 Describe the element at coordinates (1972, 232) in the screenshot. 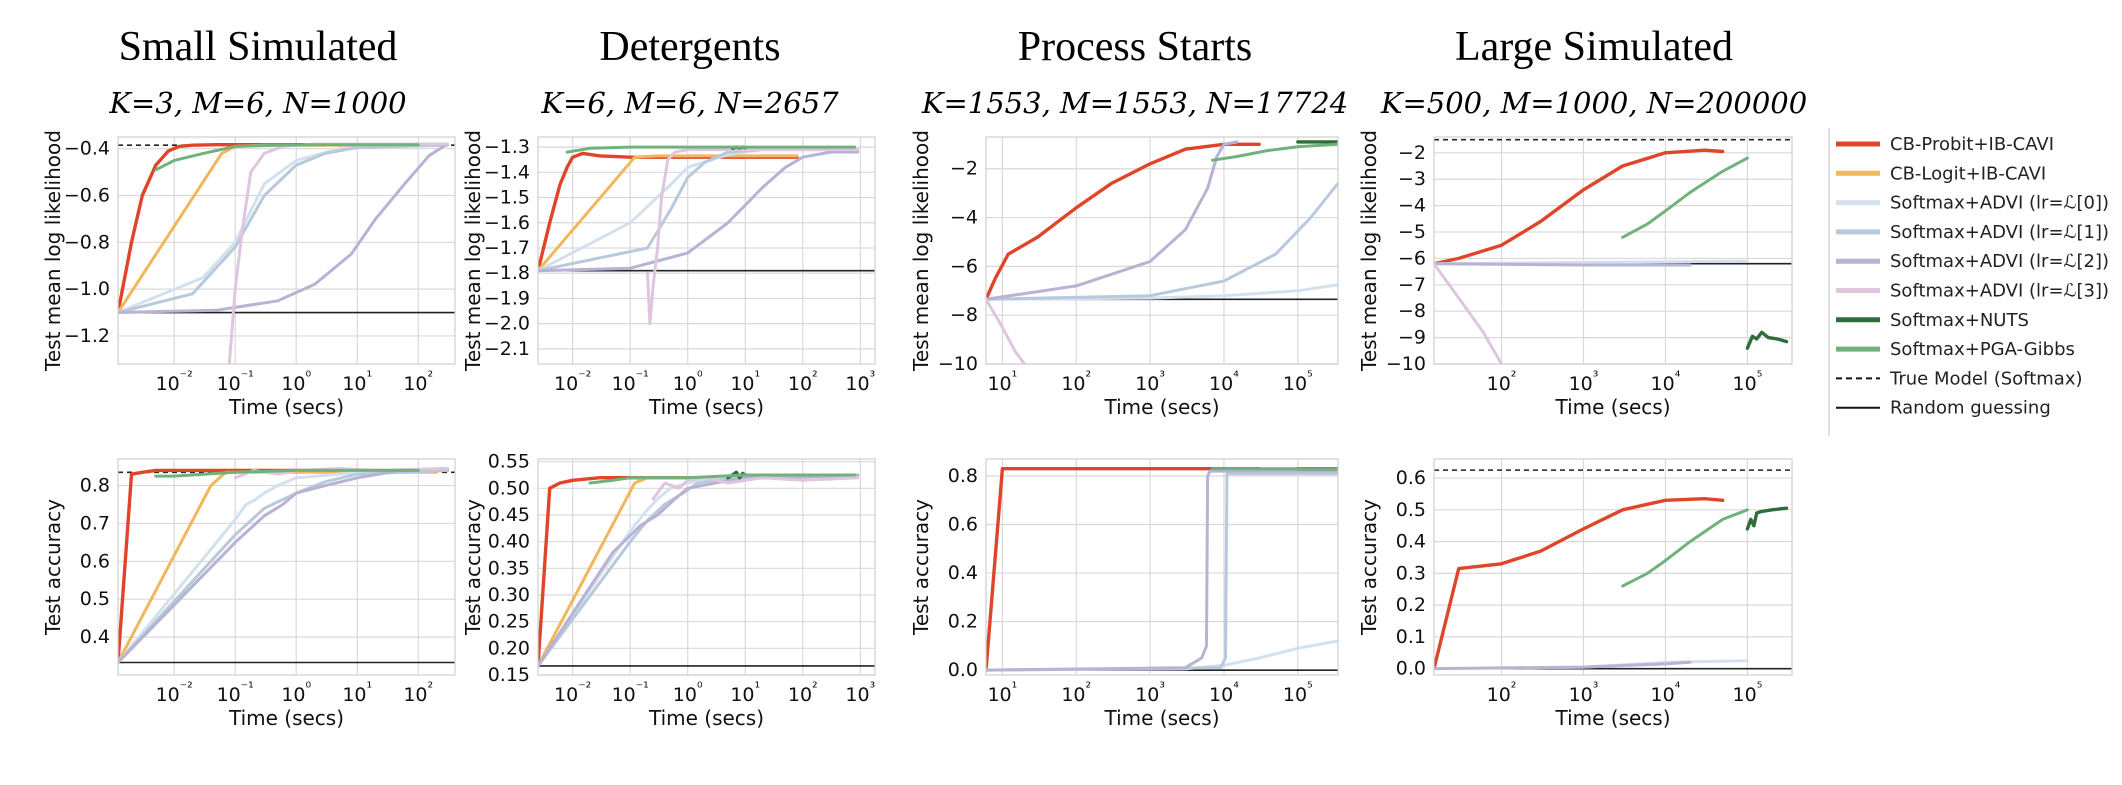

I see `legend-item-softmax-advi-lr-1: Softmax+ADVI (lr=ℒ[1])` at that location.